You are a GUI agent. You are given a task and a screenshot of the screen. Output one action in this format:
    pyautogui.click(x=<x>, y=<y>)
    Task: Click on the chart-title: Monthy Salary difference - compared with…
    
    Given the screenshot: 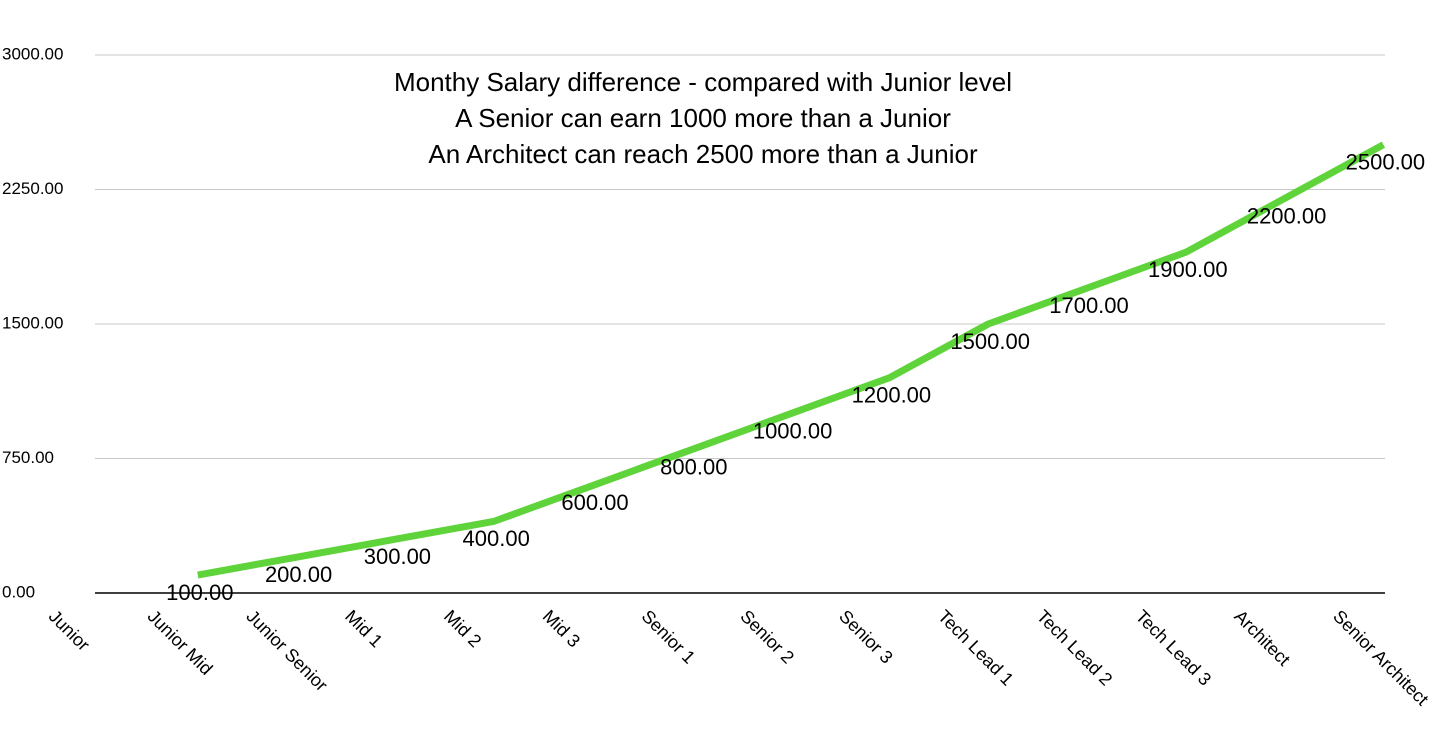 What is the action you would take?
    pyautogui.click(x=703, y=82)
    